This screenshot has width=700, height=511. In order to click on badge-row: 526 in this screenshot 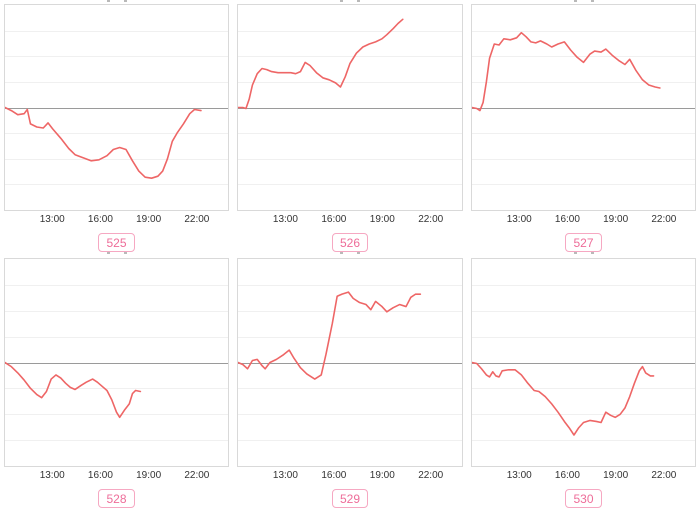, I will do `click(350, 242)`.